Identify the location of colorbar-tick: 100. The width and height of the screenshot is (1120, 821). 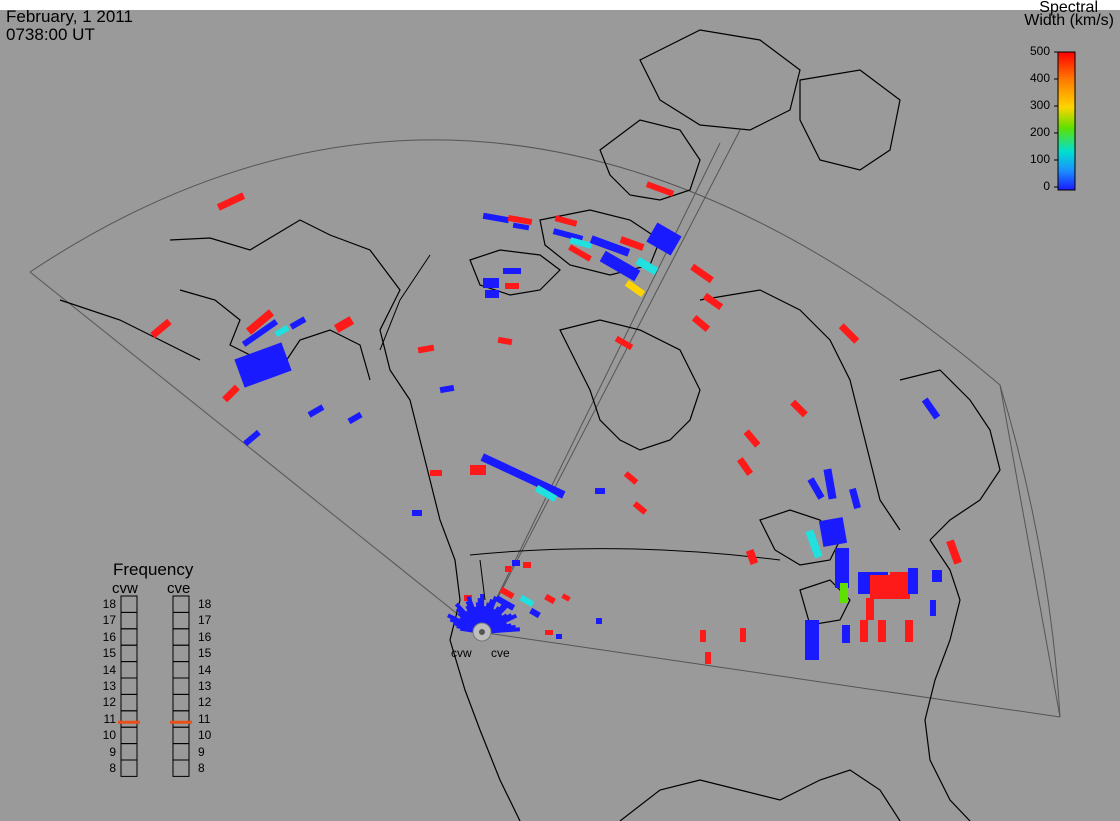
(1039, 159).